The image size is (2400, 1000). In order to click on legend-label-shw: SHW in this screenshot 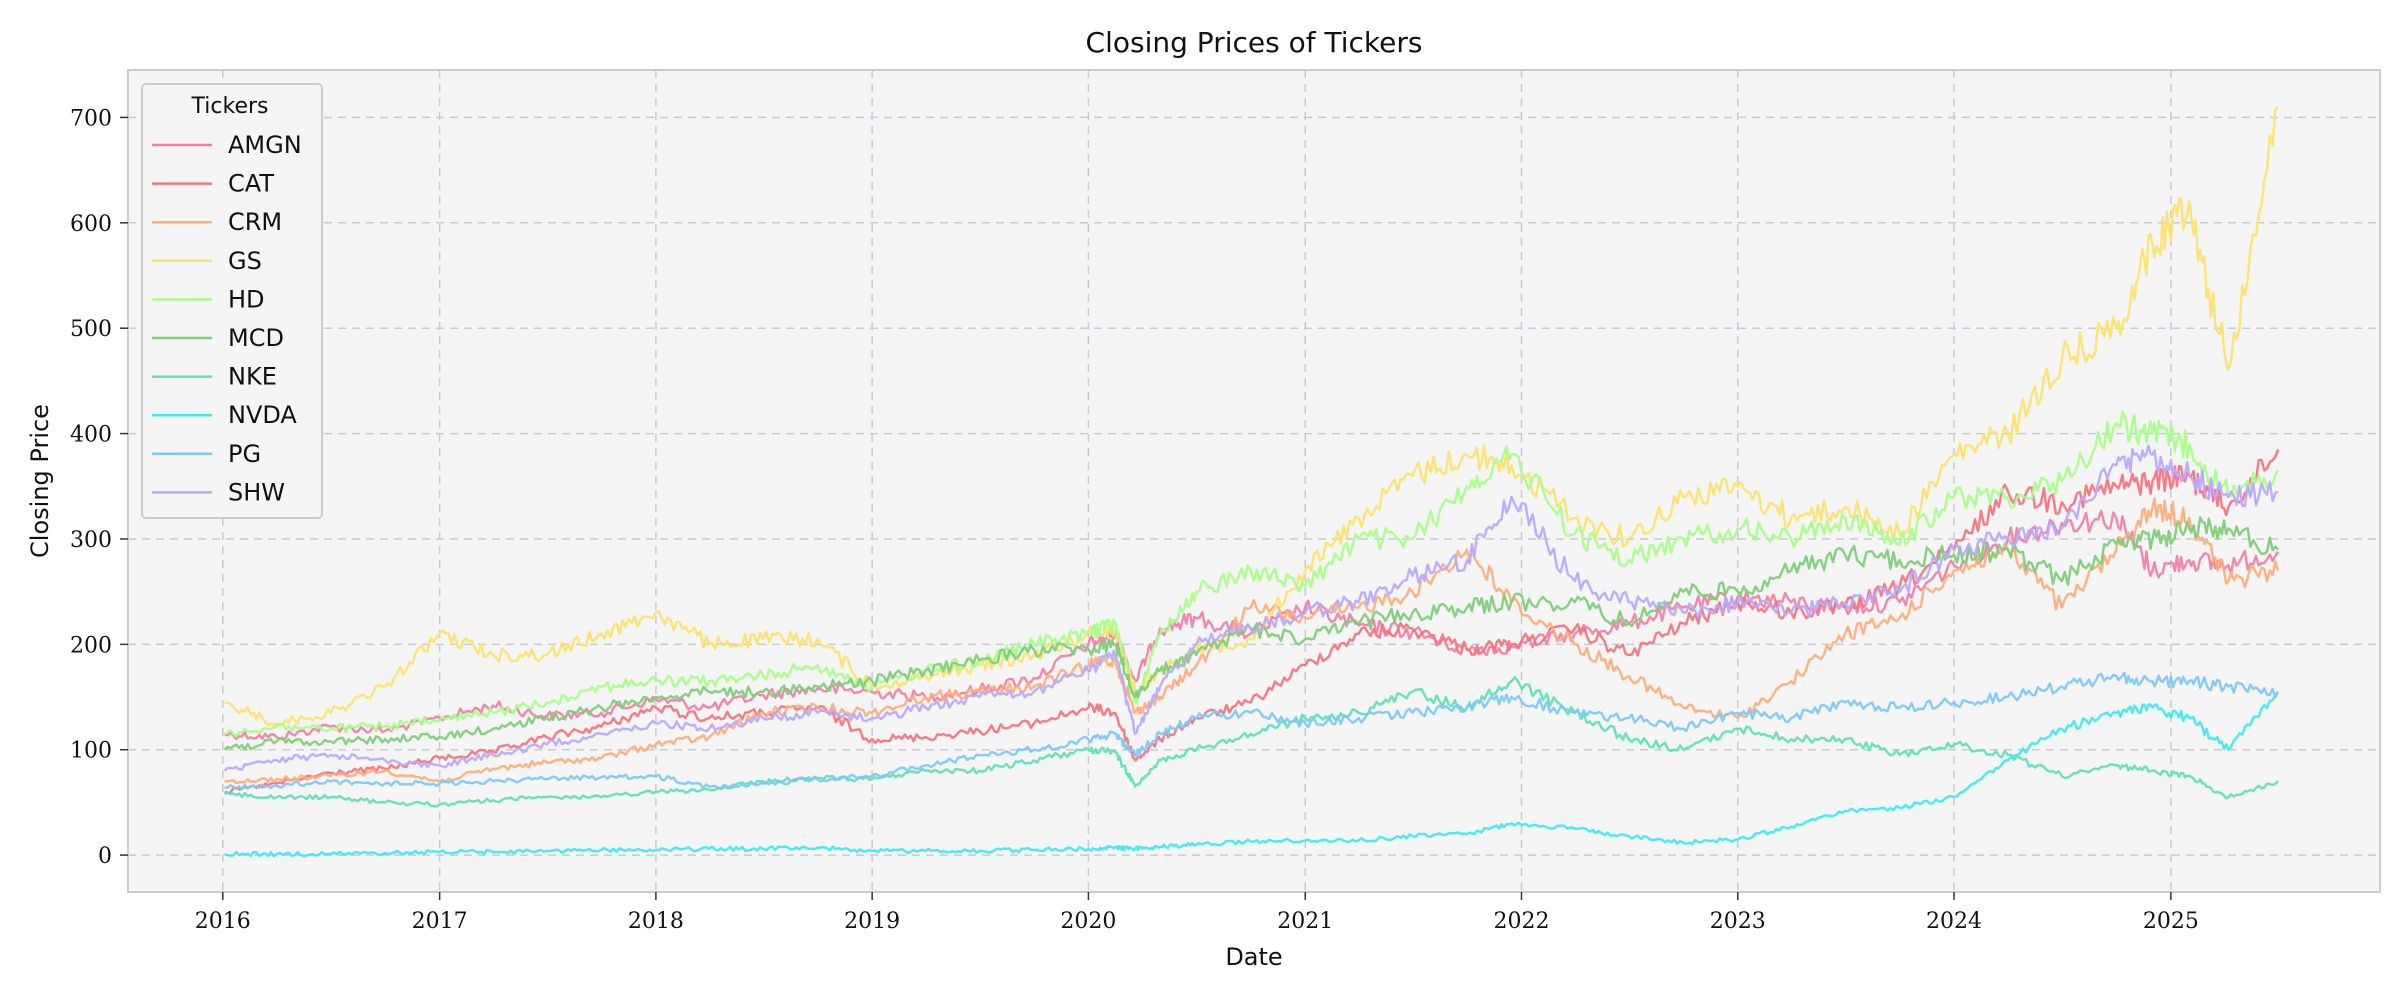, I will do `click(256, 492)`.